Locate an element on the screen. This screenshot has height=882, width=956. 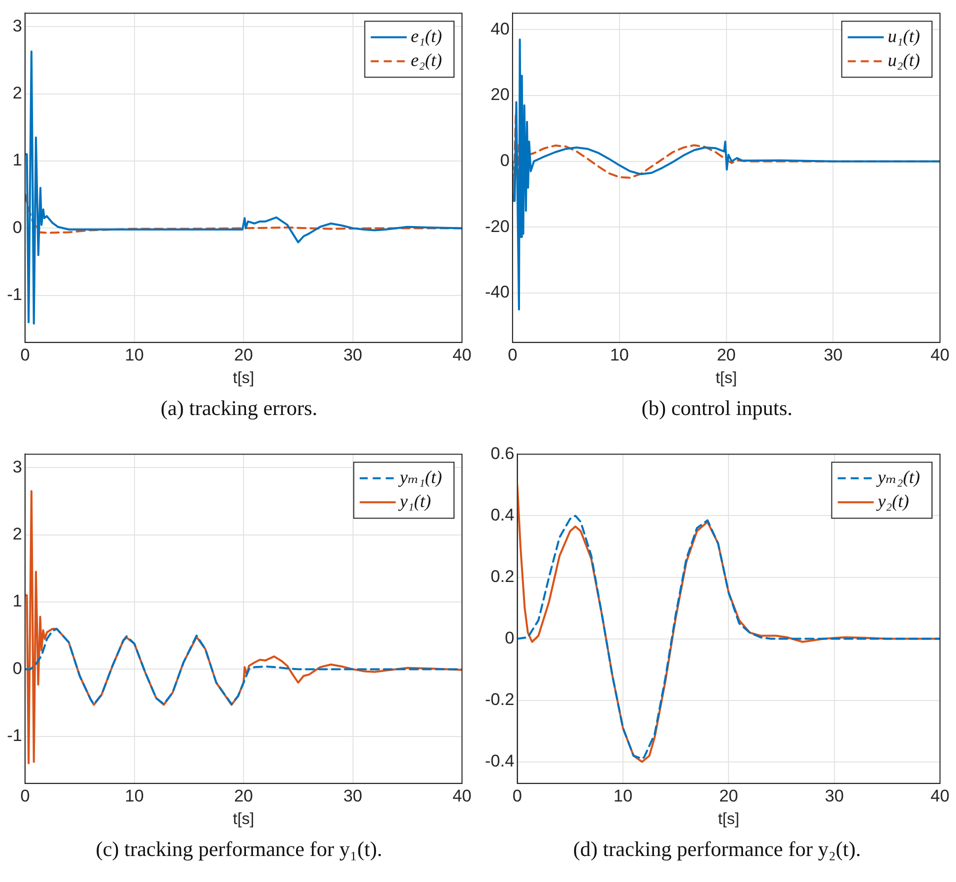
legend-label: e₁(t) is located at coordinates (426, 36).